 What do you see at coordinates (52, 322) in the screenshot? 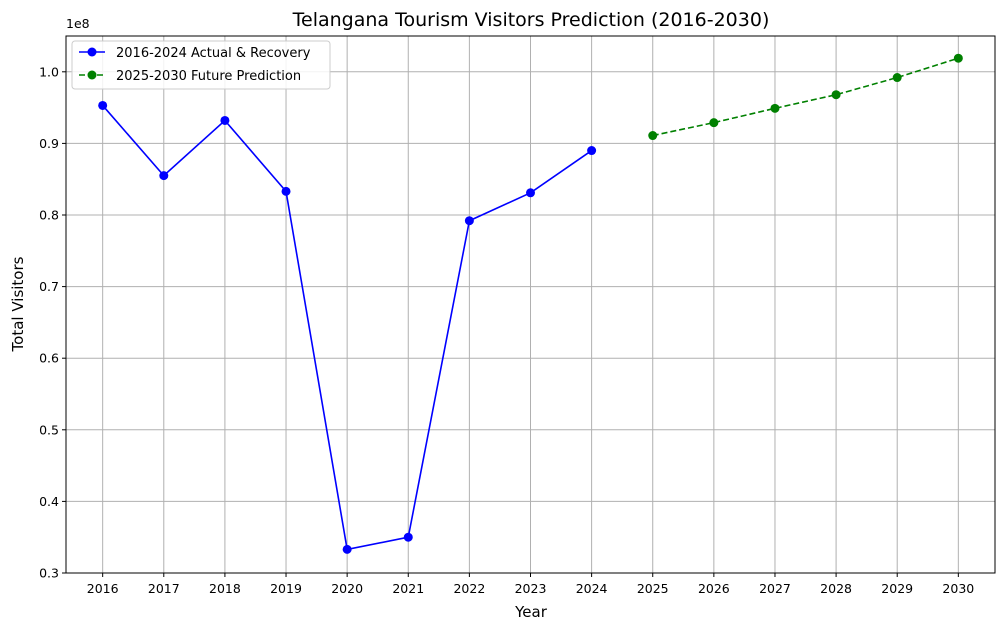
I see `y-axis-ticks: 0.3 0.4 0.5 0.6 0.7 0.8 0.9 1.0` at bounding box center [52, 322].